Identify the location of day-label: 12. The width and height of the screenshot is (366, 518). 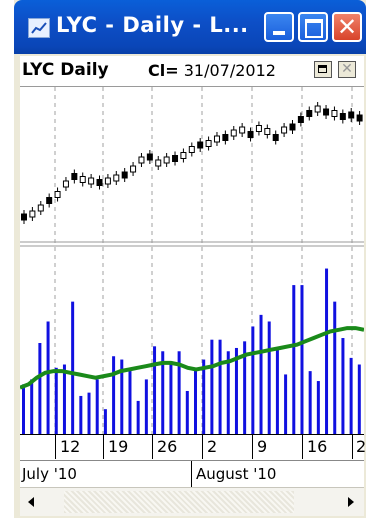
(70, 446).